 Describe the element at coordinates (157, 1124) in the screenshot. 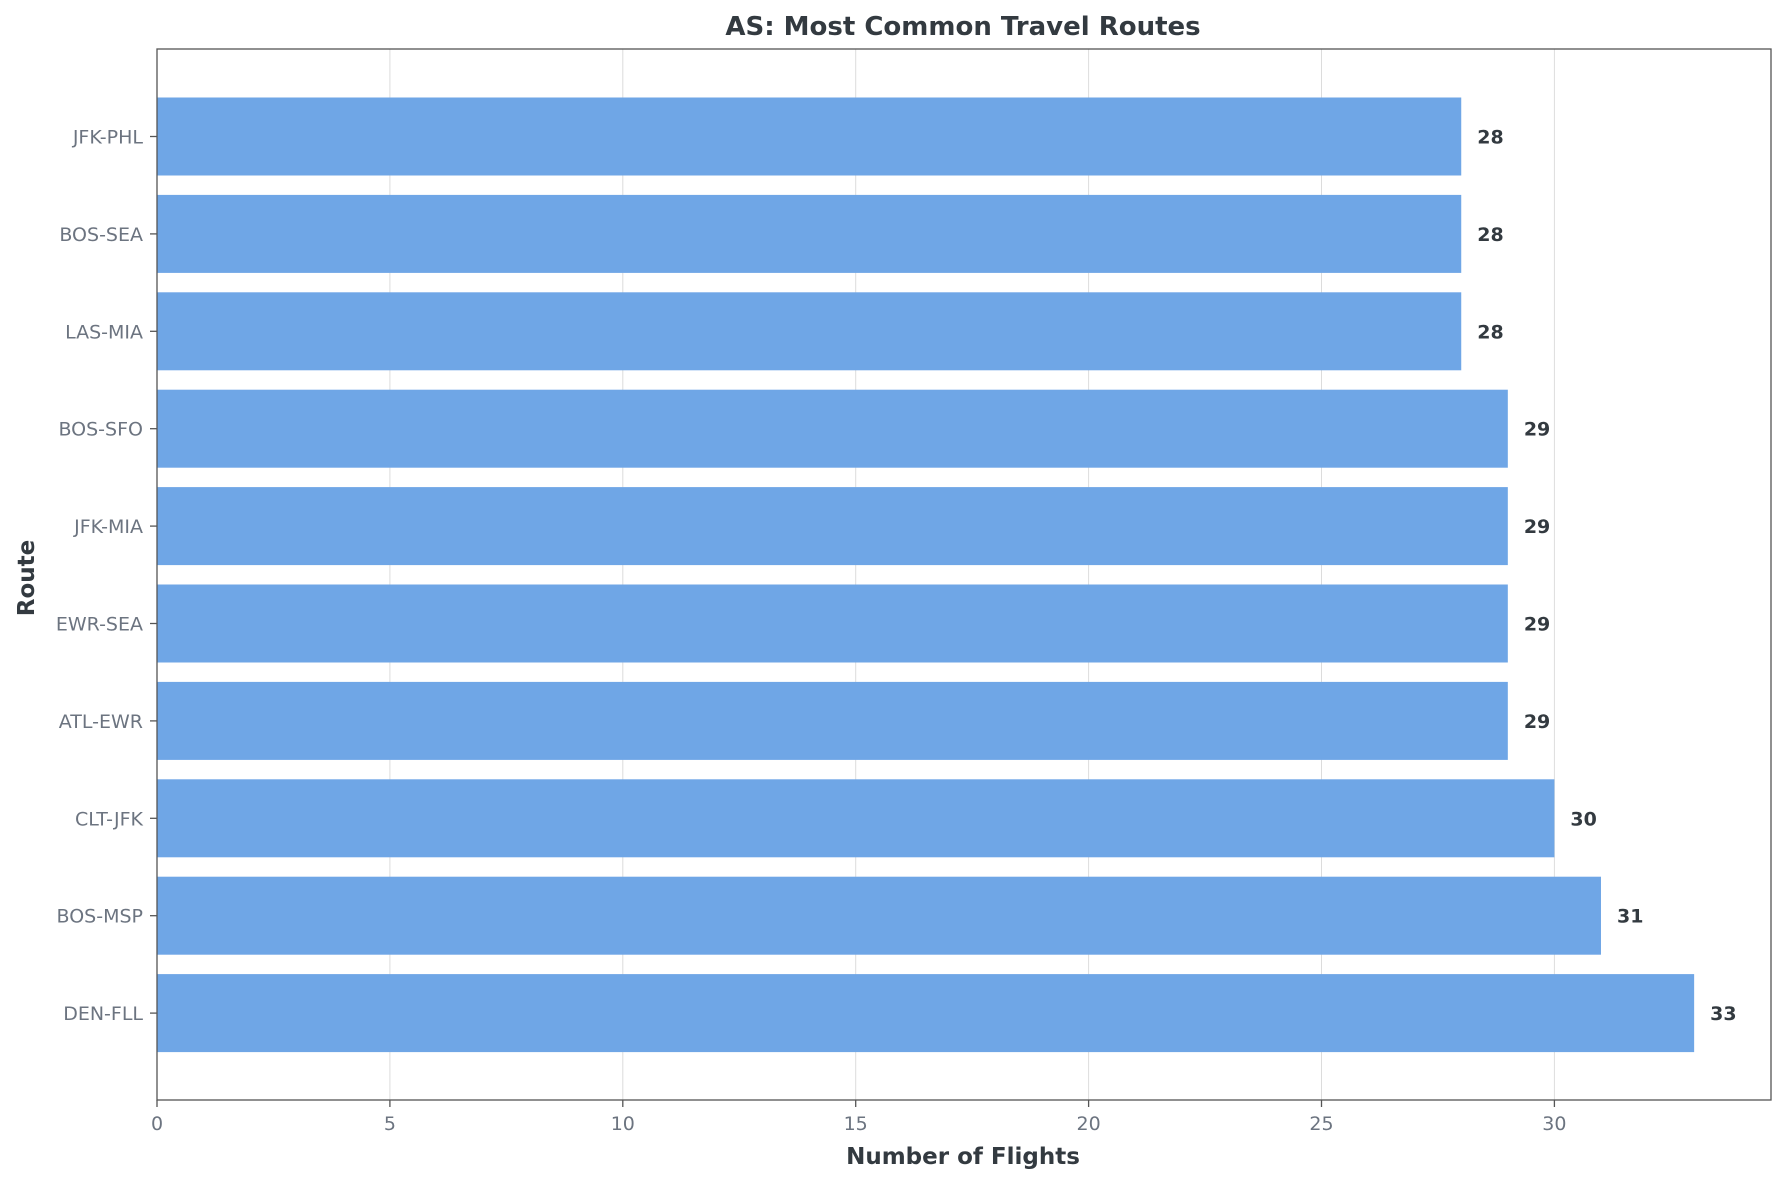

I see `x-tick-label: 0` at that location.